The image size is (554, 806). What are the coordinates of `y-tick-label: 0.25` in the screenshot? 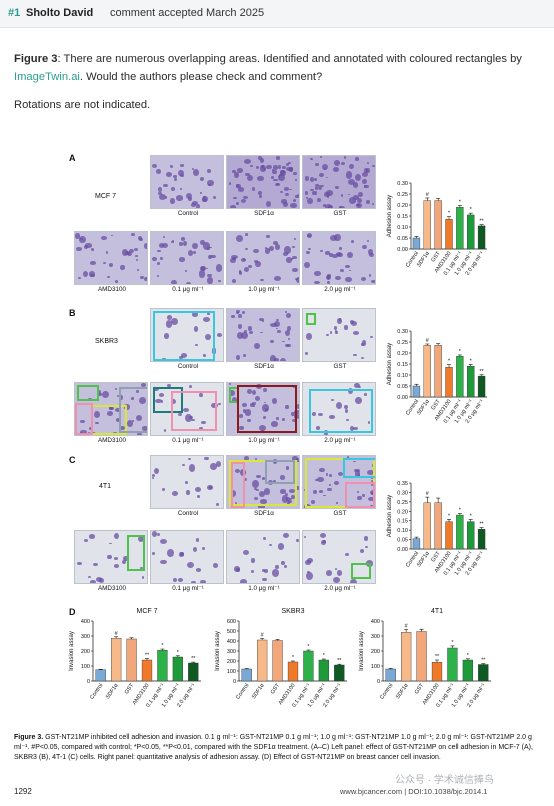 It's located at (402, 343).